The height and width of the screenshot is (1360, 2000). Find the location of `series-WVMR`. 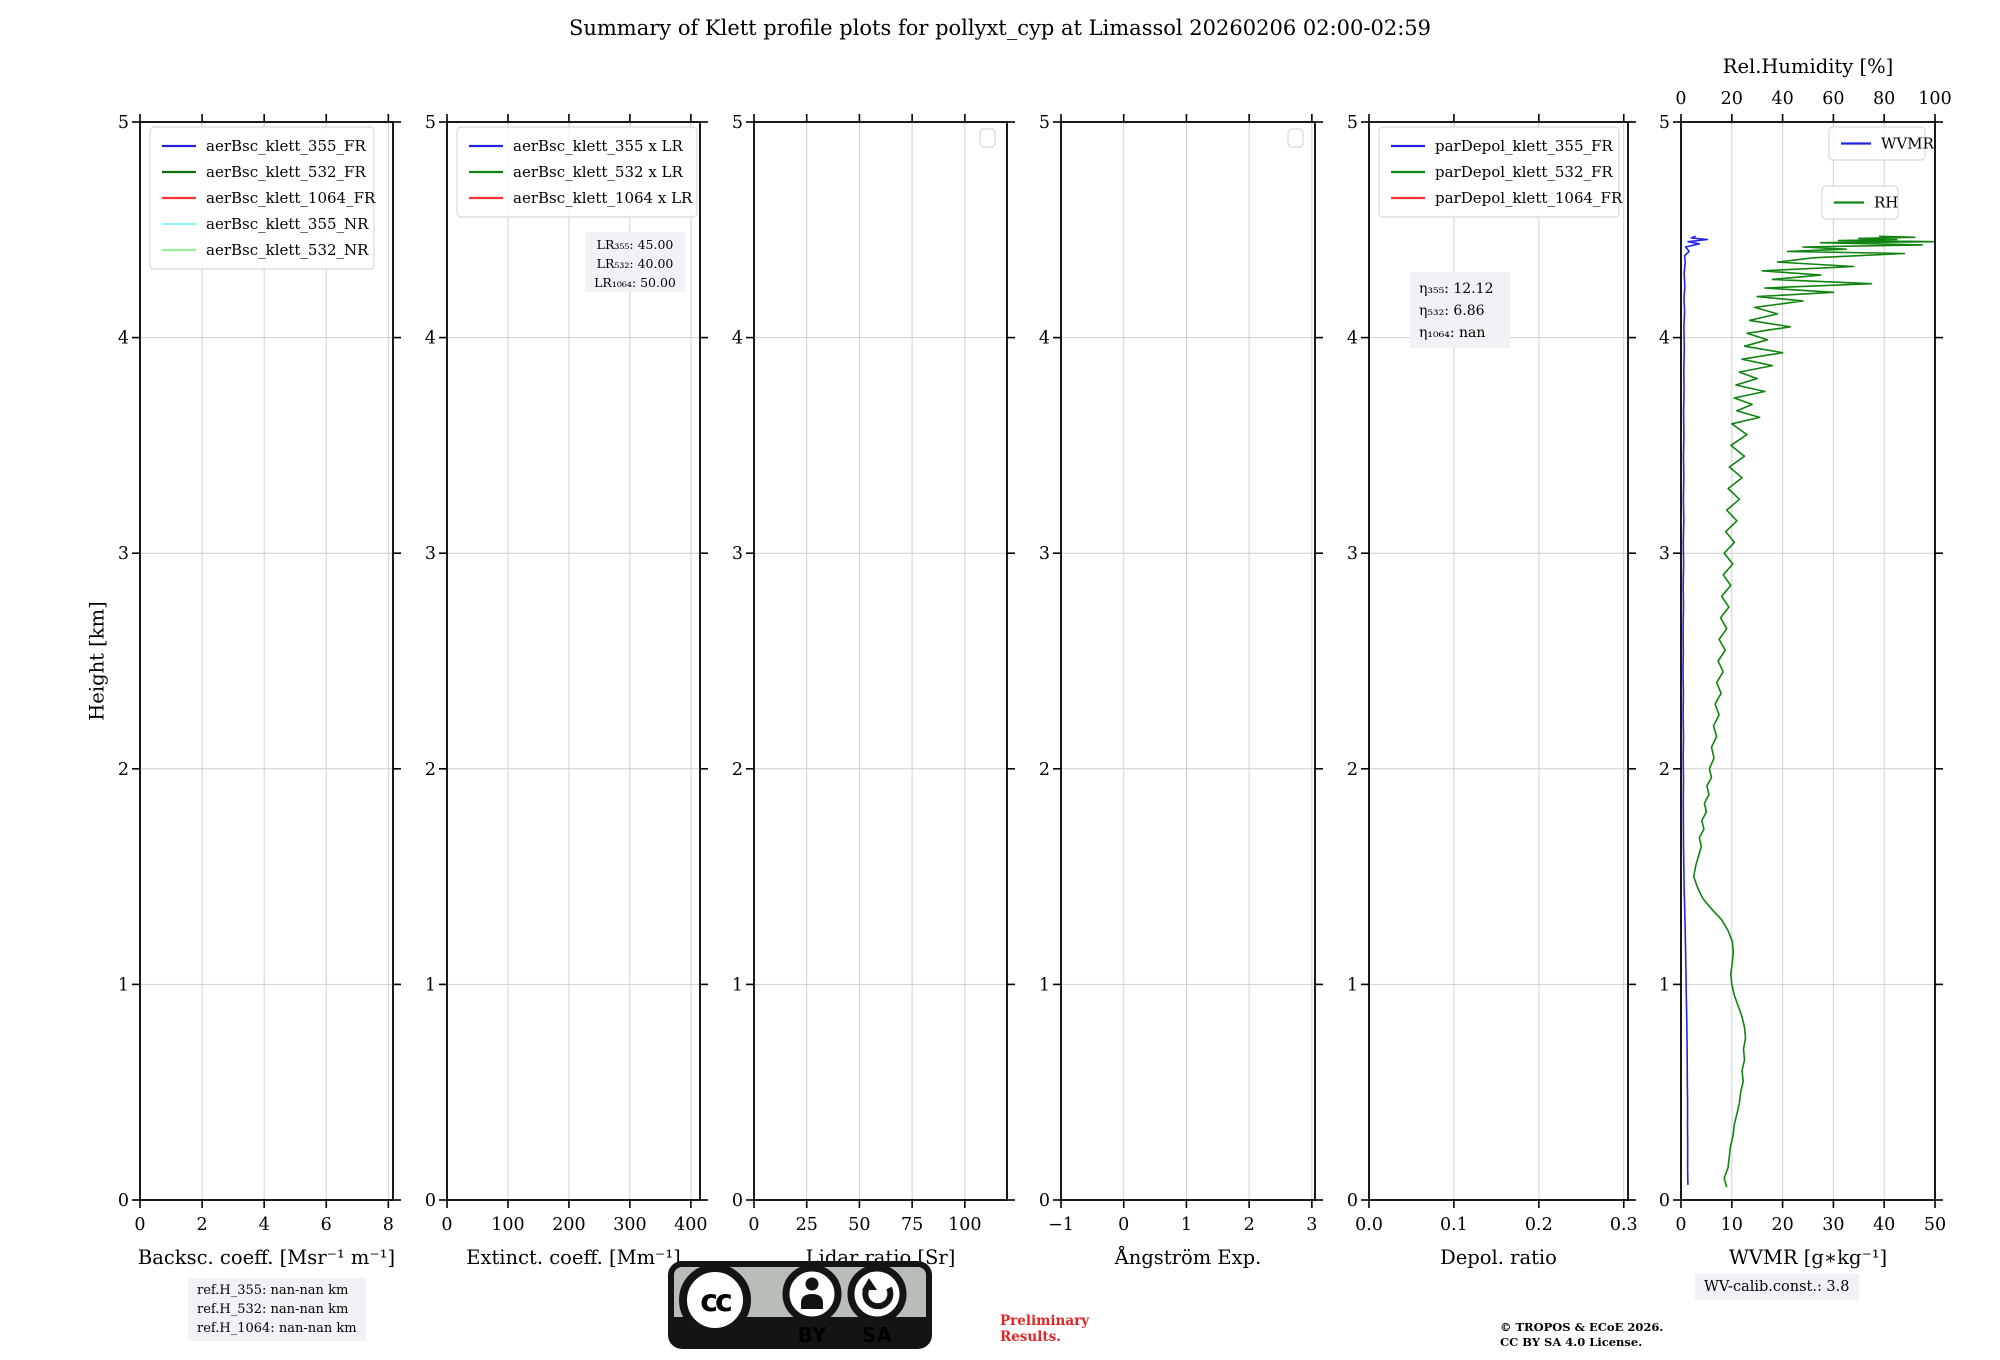

series-WVMR is located at coordinates (1695, 710).